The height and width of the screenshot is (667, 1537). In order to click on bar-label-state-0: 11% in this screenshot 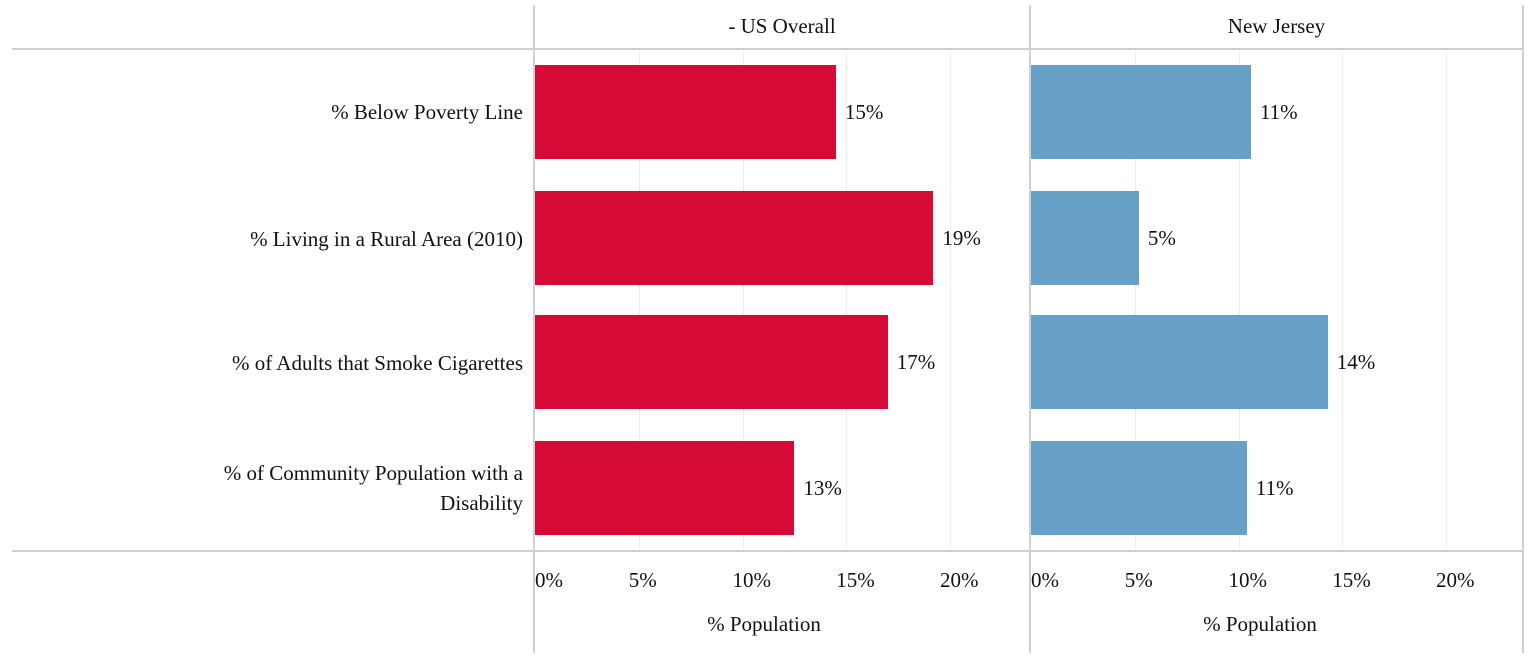, I will do `click(1278, 112)`.